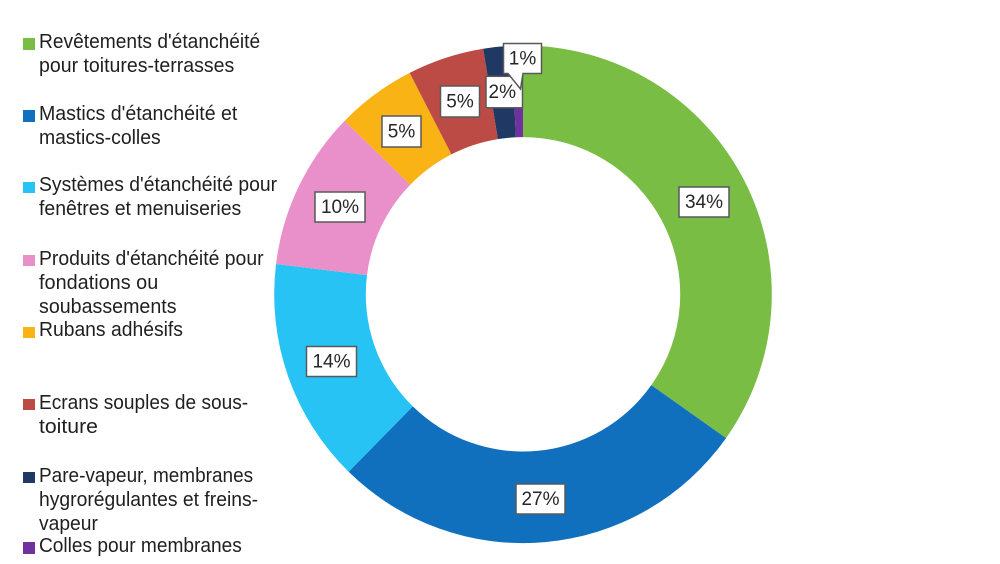  What do you see at coordinates (503, 92) in the screenshot?
I see `svg-text: 2%` at bounding box center [503, 92].